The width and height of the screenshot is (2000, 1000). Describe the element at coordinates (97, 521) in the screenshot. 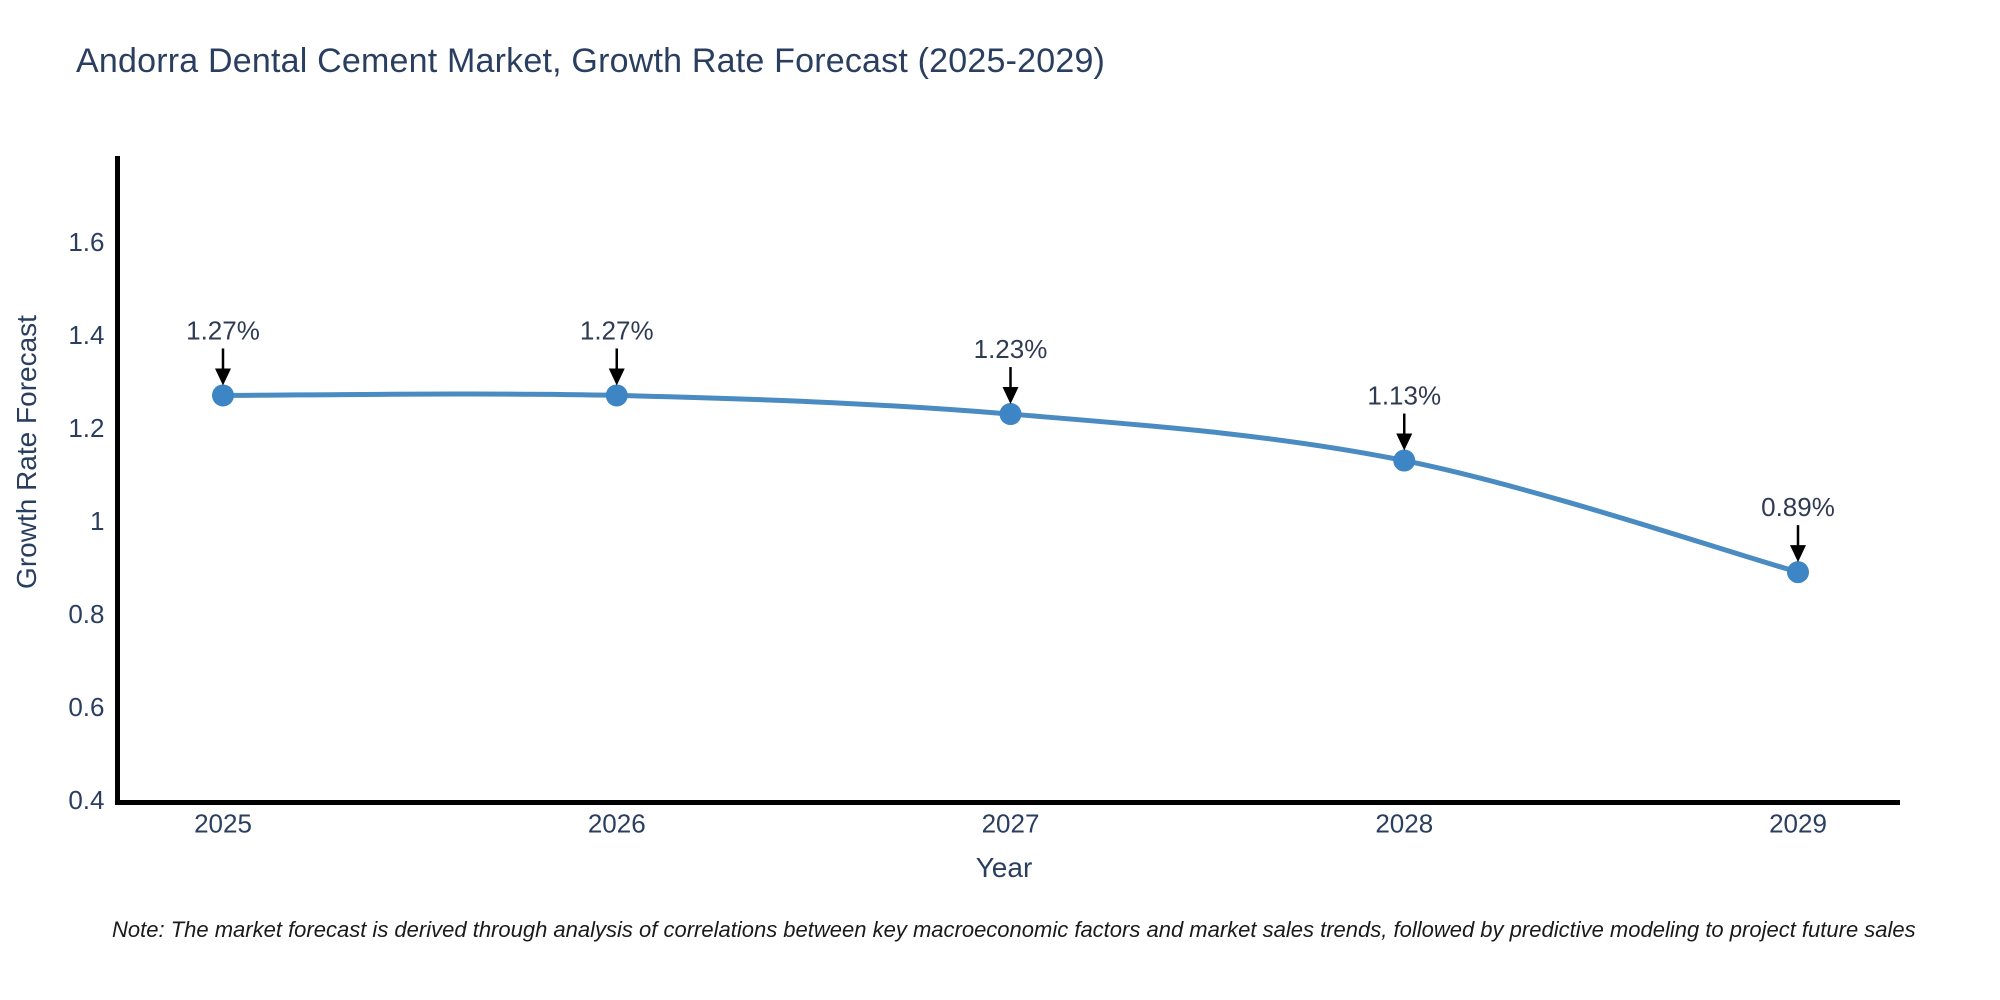

I see `y-tick-label: 1` at that location.